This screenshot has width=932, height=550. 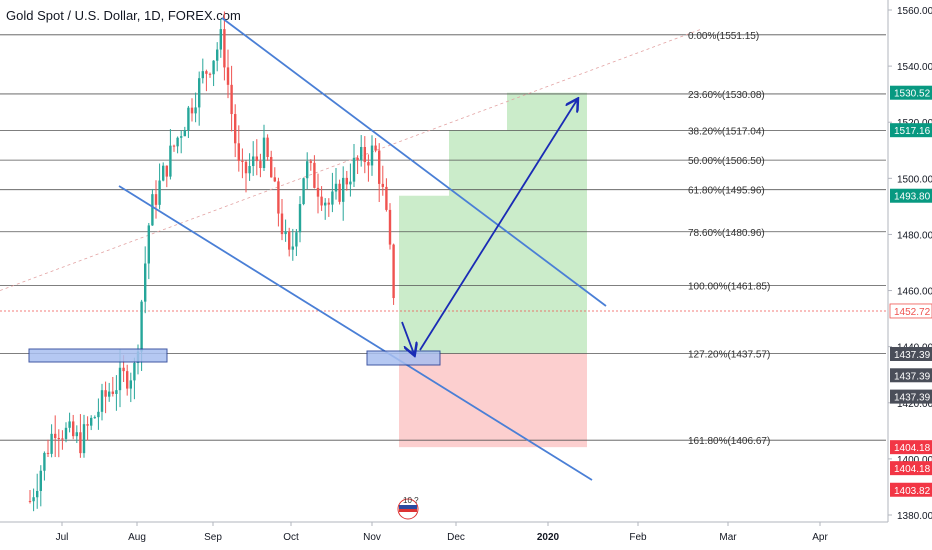 What do you see at coordinates (493, 400) in the screenshot?
I see `stop-loss-zone` at bounding box center [493, 400].